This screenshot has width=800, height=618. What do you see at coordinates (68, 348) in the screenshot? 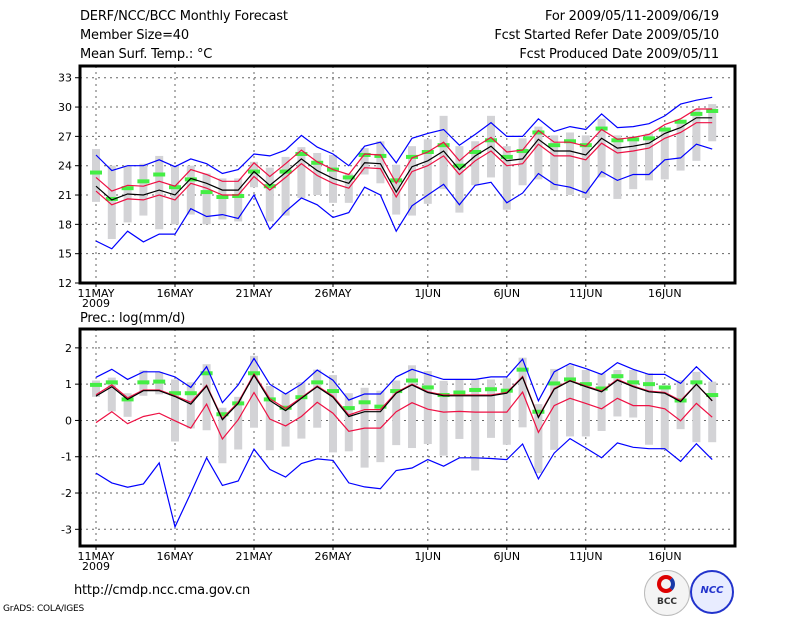
I see `y-tick-label: 2` at bounding box center [68, 348].